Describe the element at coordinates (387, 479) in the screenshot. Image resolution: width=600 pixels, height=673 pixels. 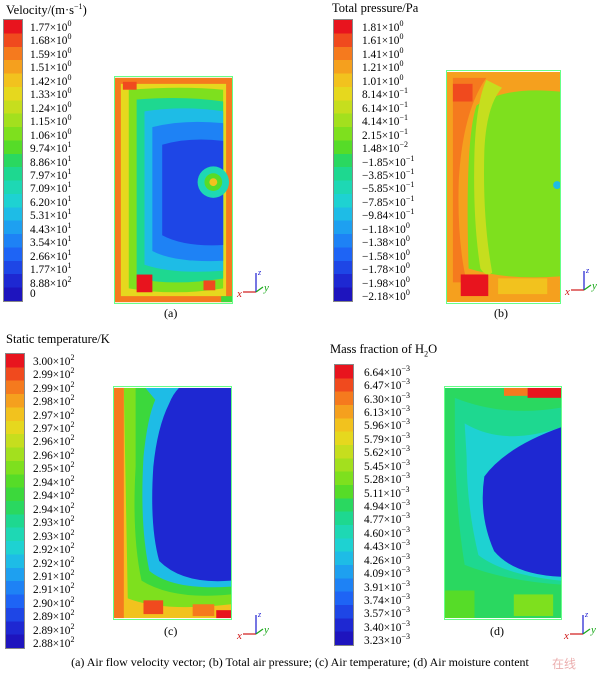
I see `colorbar-tick-label: 5.28×10⁻³` at that location.